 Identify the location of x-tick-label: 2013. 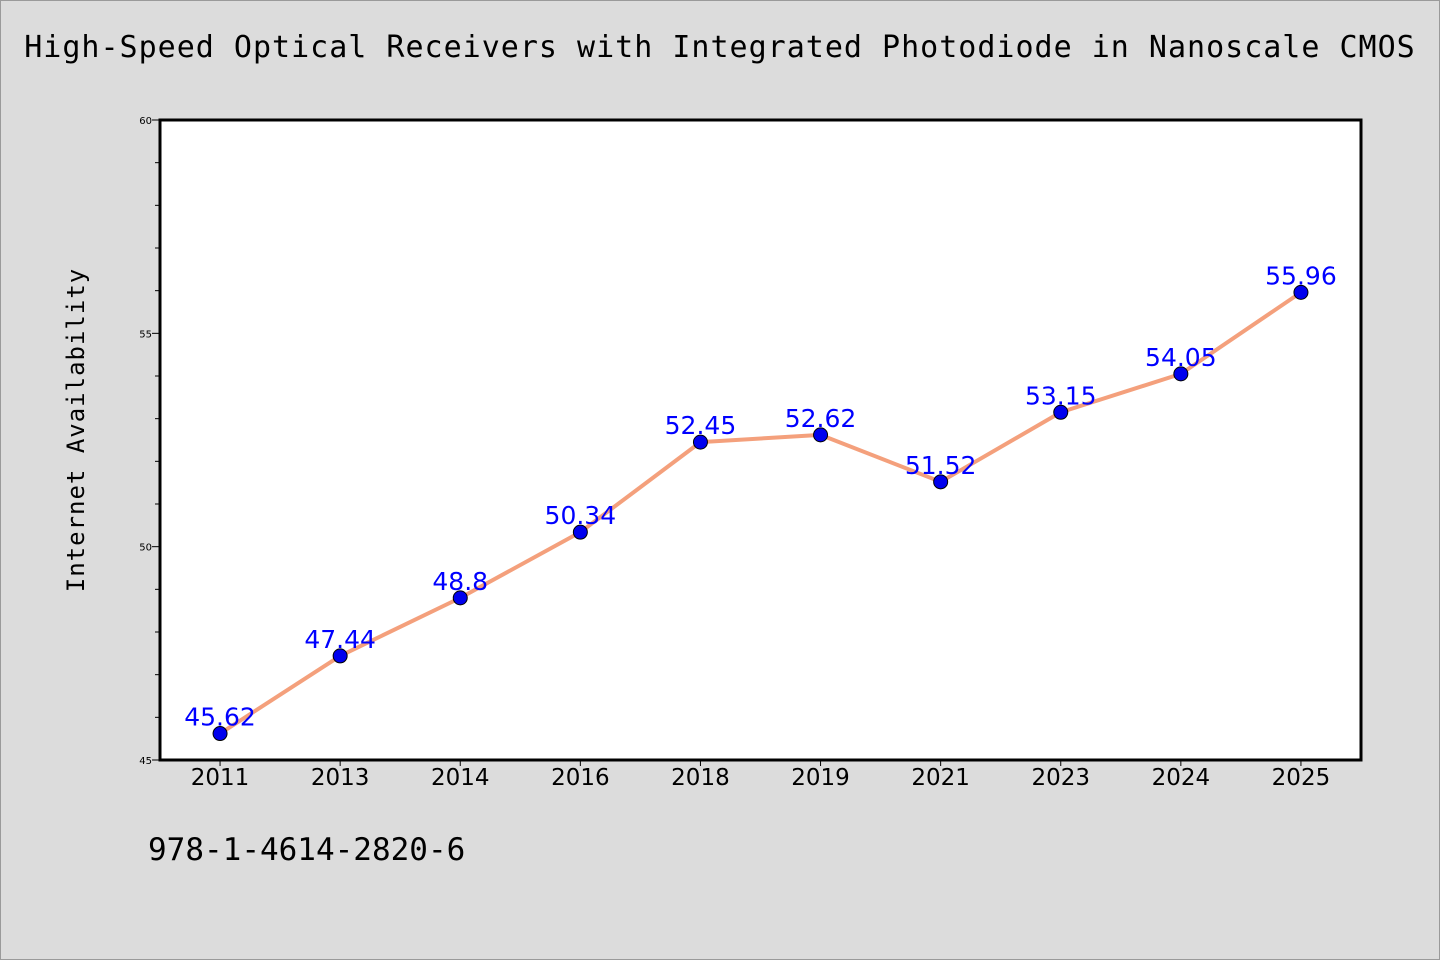
(340, 778).